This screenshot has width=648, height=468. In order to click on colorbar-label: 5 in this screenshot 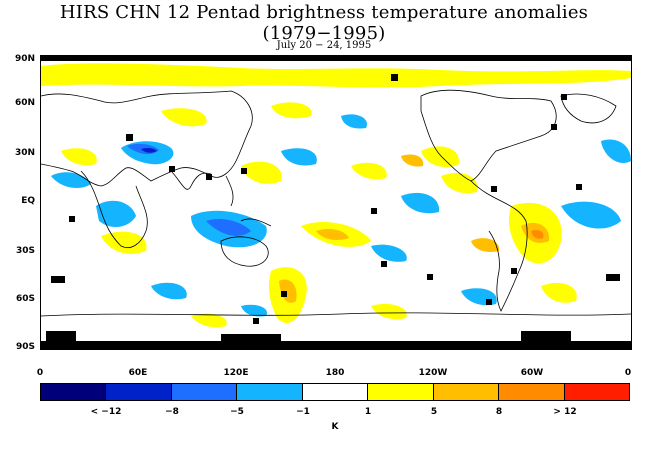, I will do `click(434, 412)`.